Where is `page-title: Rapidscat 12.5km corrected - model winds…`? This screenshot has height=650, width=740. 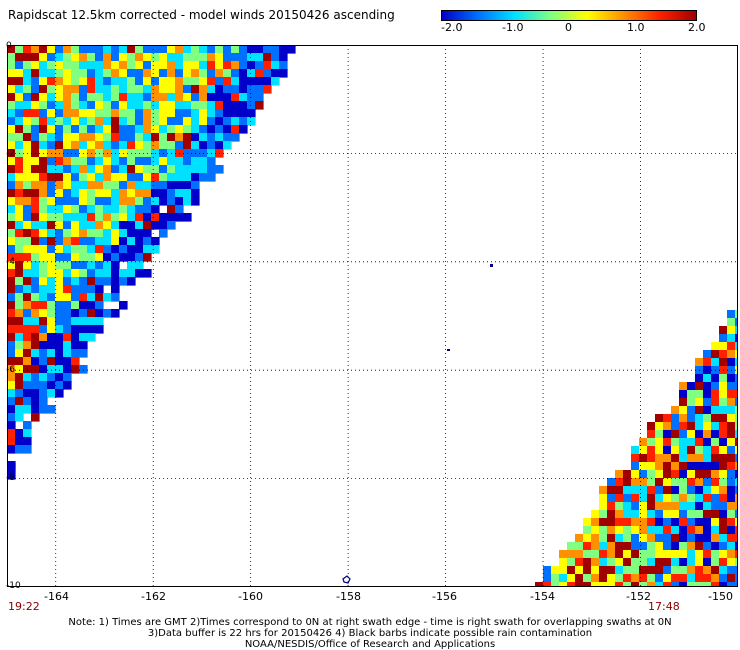 page-title: Rapidscat 12.5km corrected - model winds… is located at coordinates (201, 15).